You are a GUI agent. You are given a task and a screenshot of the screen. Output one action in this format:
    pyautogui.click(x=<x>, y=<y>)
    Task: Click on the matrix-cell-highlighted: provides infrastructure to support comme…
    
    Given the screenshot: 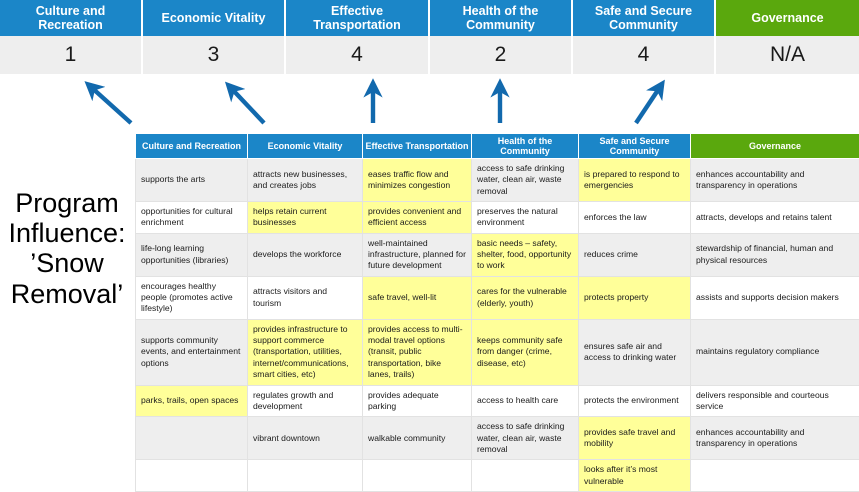 What is the action you would take?
    pyautogui.click(x=305, y=352)
    